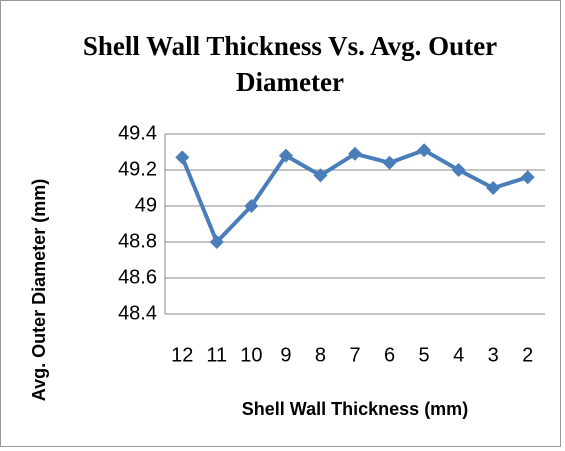  Describe the element at coordinates (251, 355) in the screenshot. I see `x-tick-label: 10` at that location.